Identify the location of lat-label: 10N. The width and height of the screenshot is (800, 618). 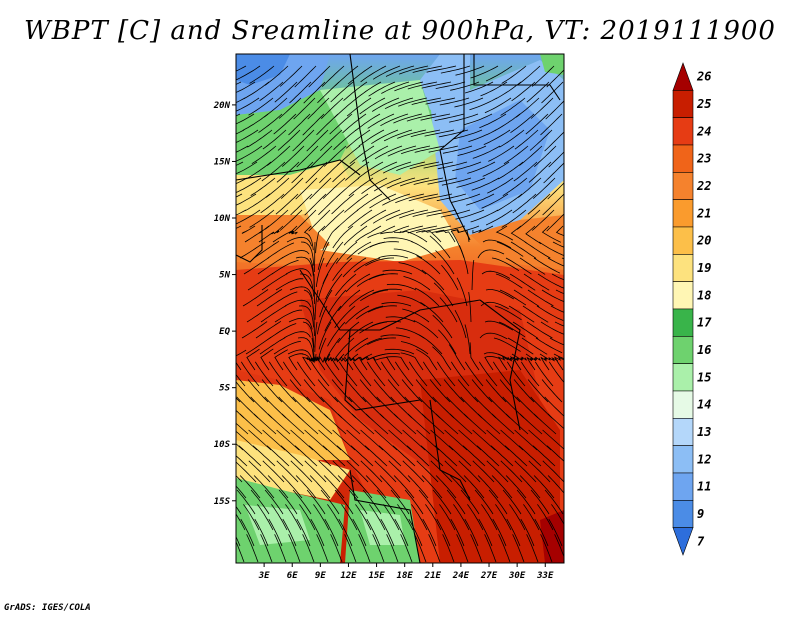
(222, 219).